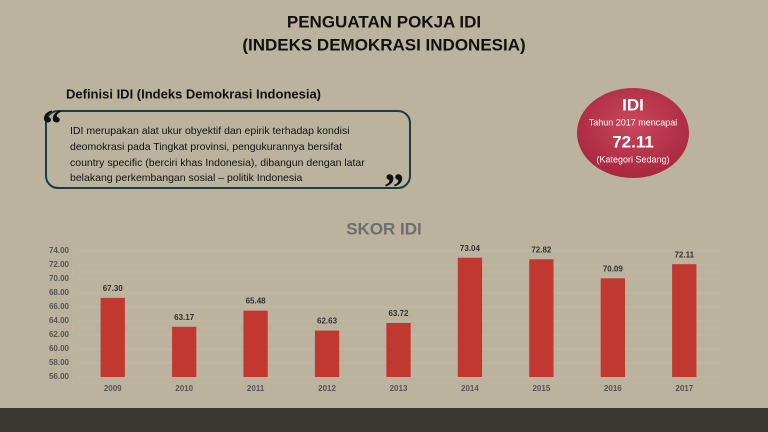 The width and height of the screenshot is (768, 432). What do you see at coordinates (632, 159) in the screenshot?
I see `badge-category: (Kategori Sedang)` at bounding box center [632, 159].